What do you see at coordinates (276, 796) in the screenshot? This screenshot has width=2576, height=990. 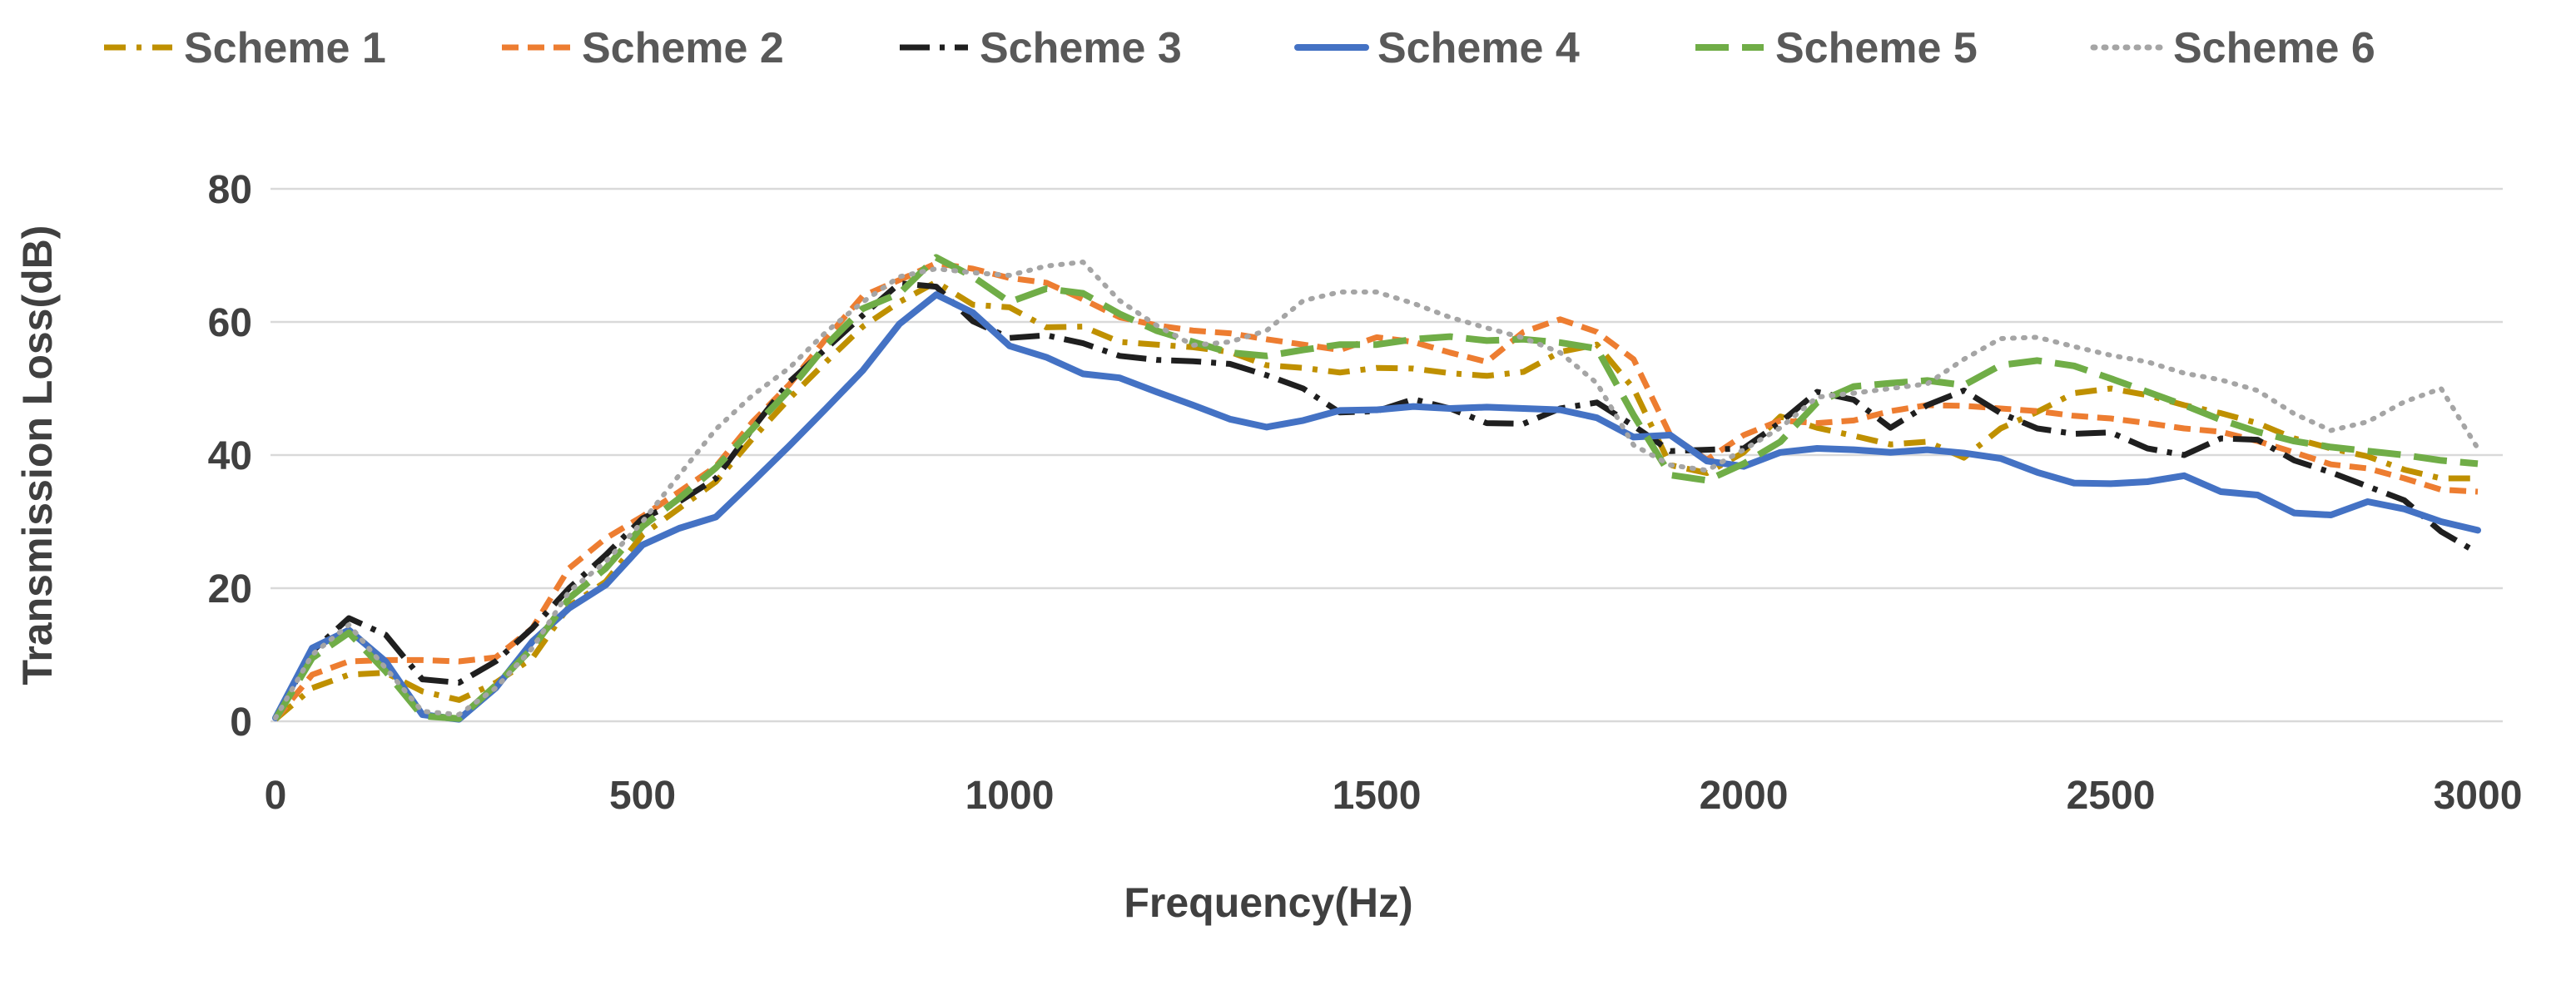 I see `x-tick-label-0: 0` at bounding box center [276, 796].